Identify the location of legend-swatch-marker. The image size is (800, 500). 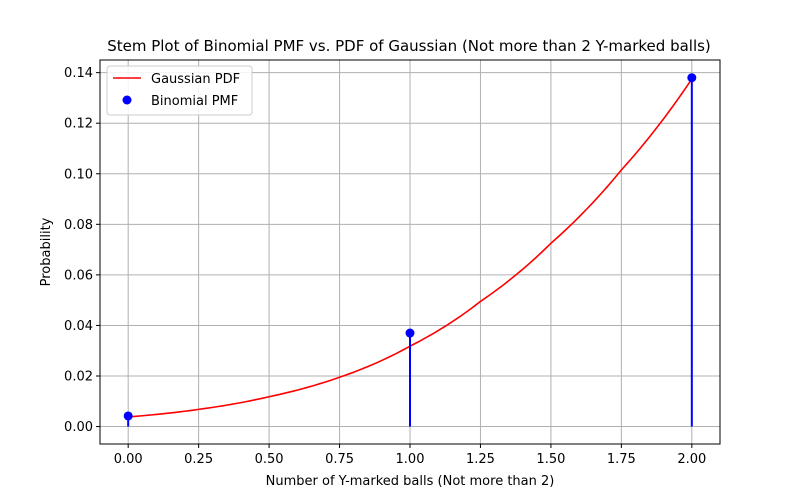
(127, 100).